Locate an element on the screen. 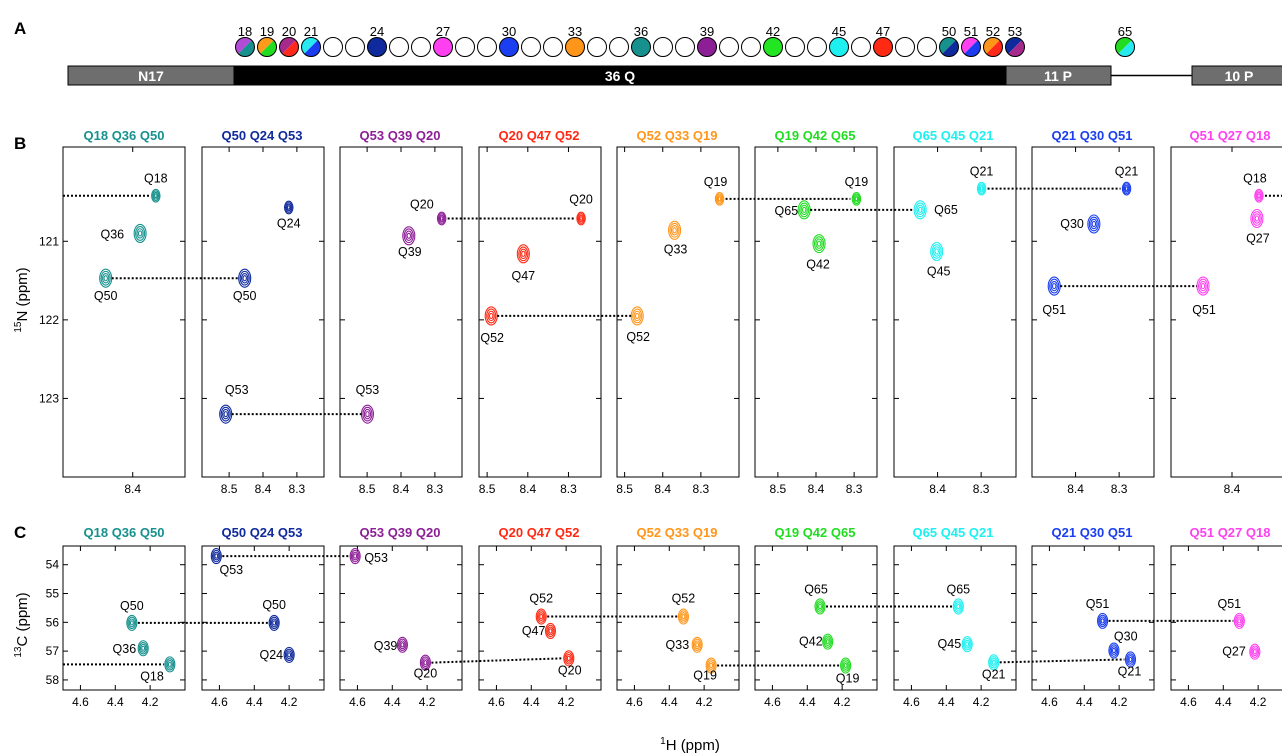 This screenshot has width=1282, height=755. panel-letter-b: B is located at coordinates (20, 143).